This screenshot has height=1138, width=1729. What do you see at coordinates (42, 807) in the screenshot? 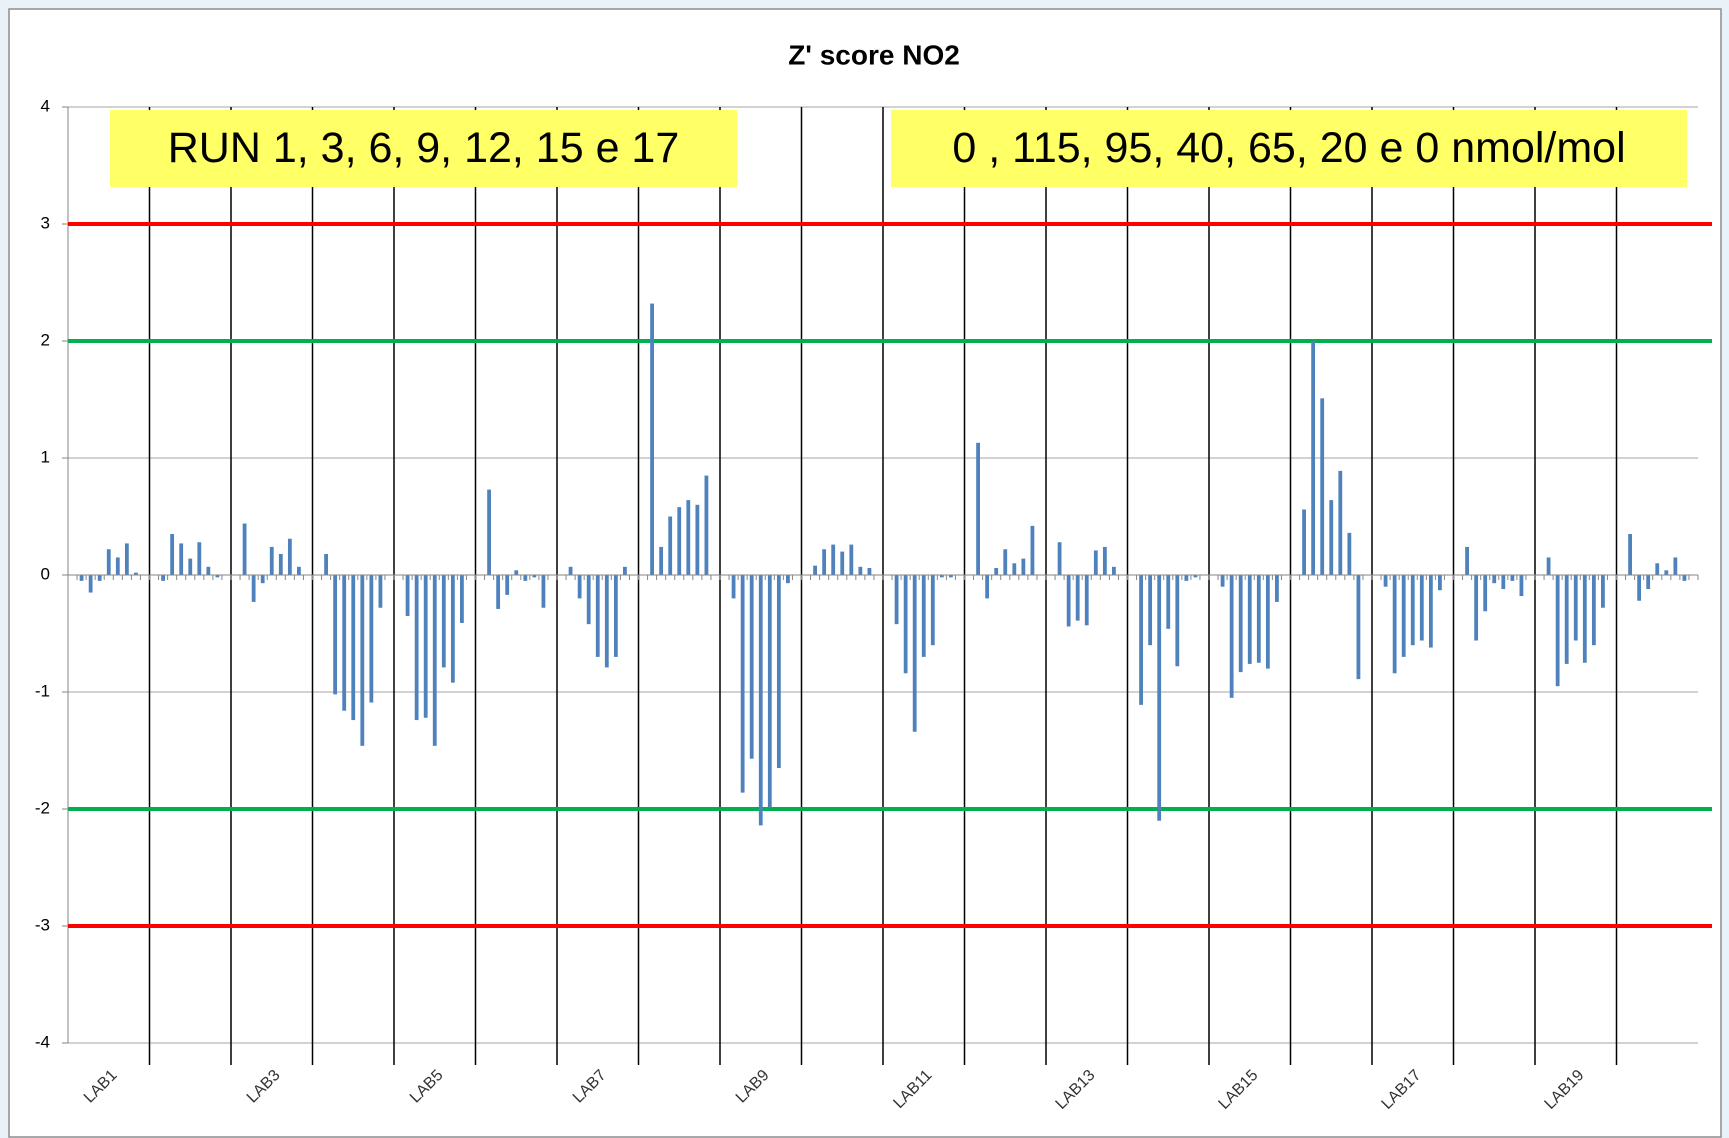
I see `y-tick-label: -2` at bounding box center [42, 807].